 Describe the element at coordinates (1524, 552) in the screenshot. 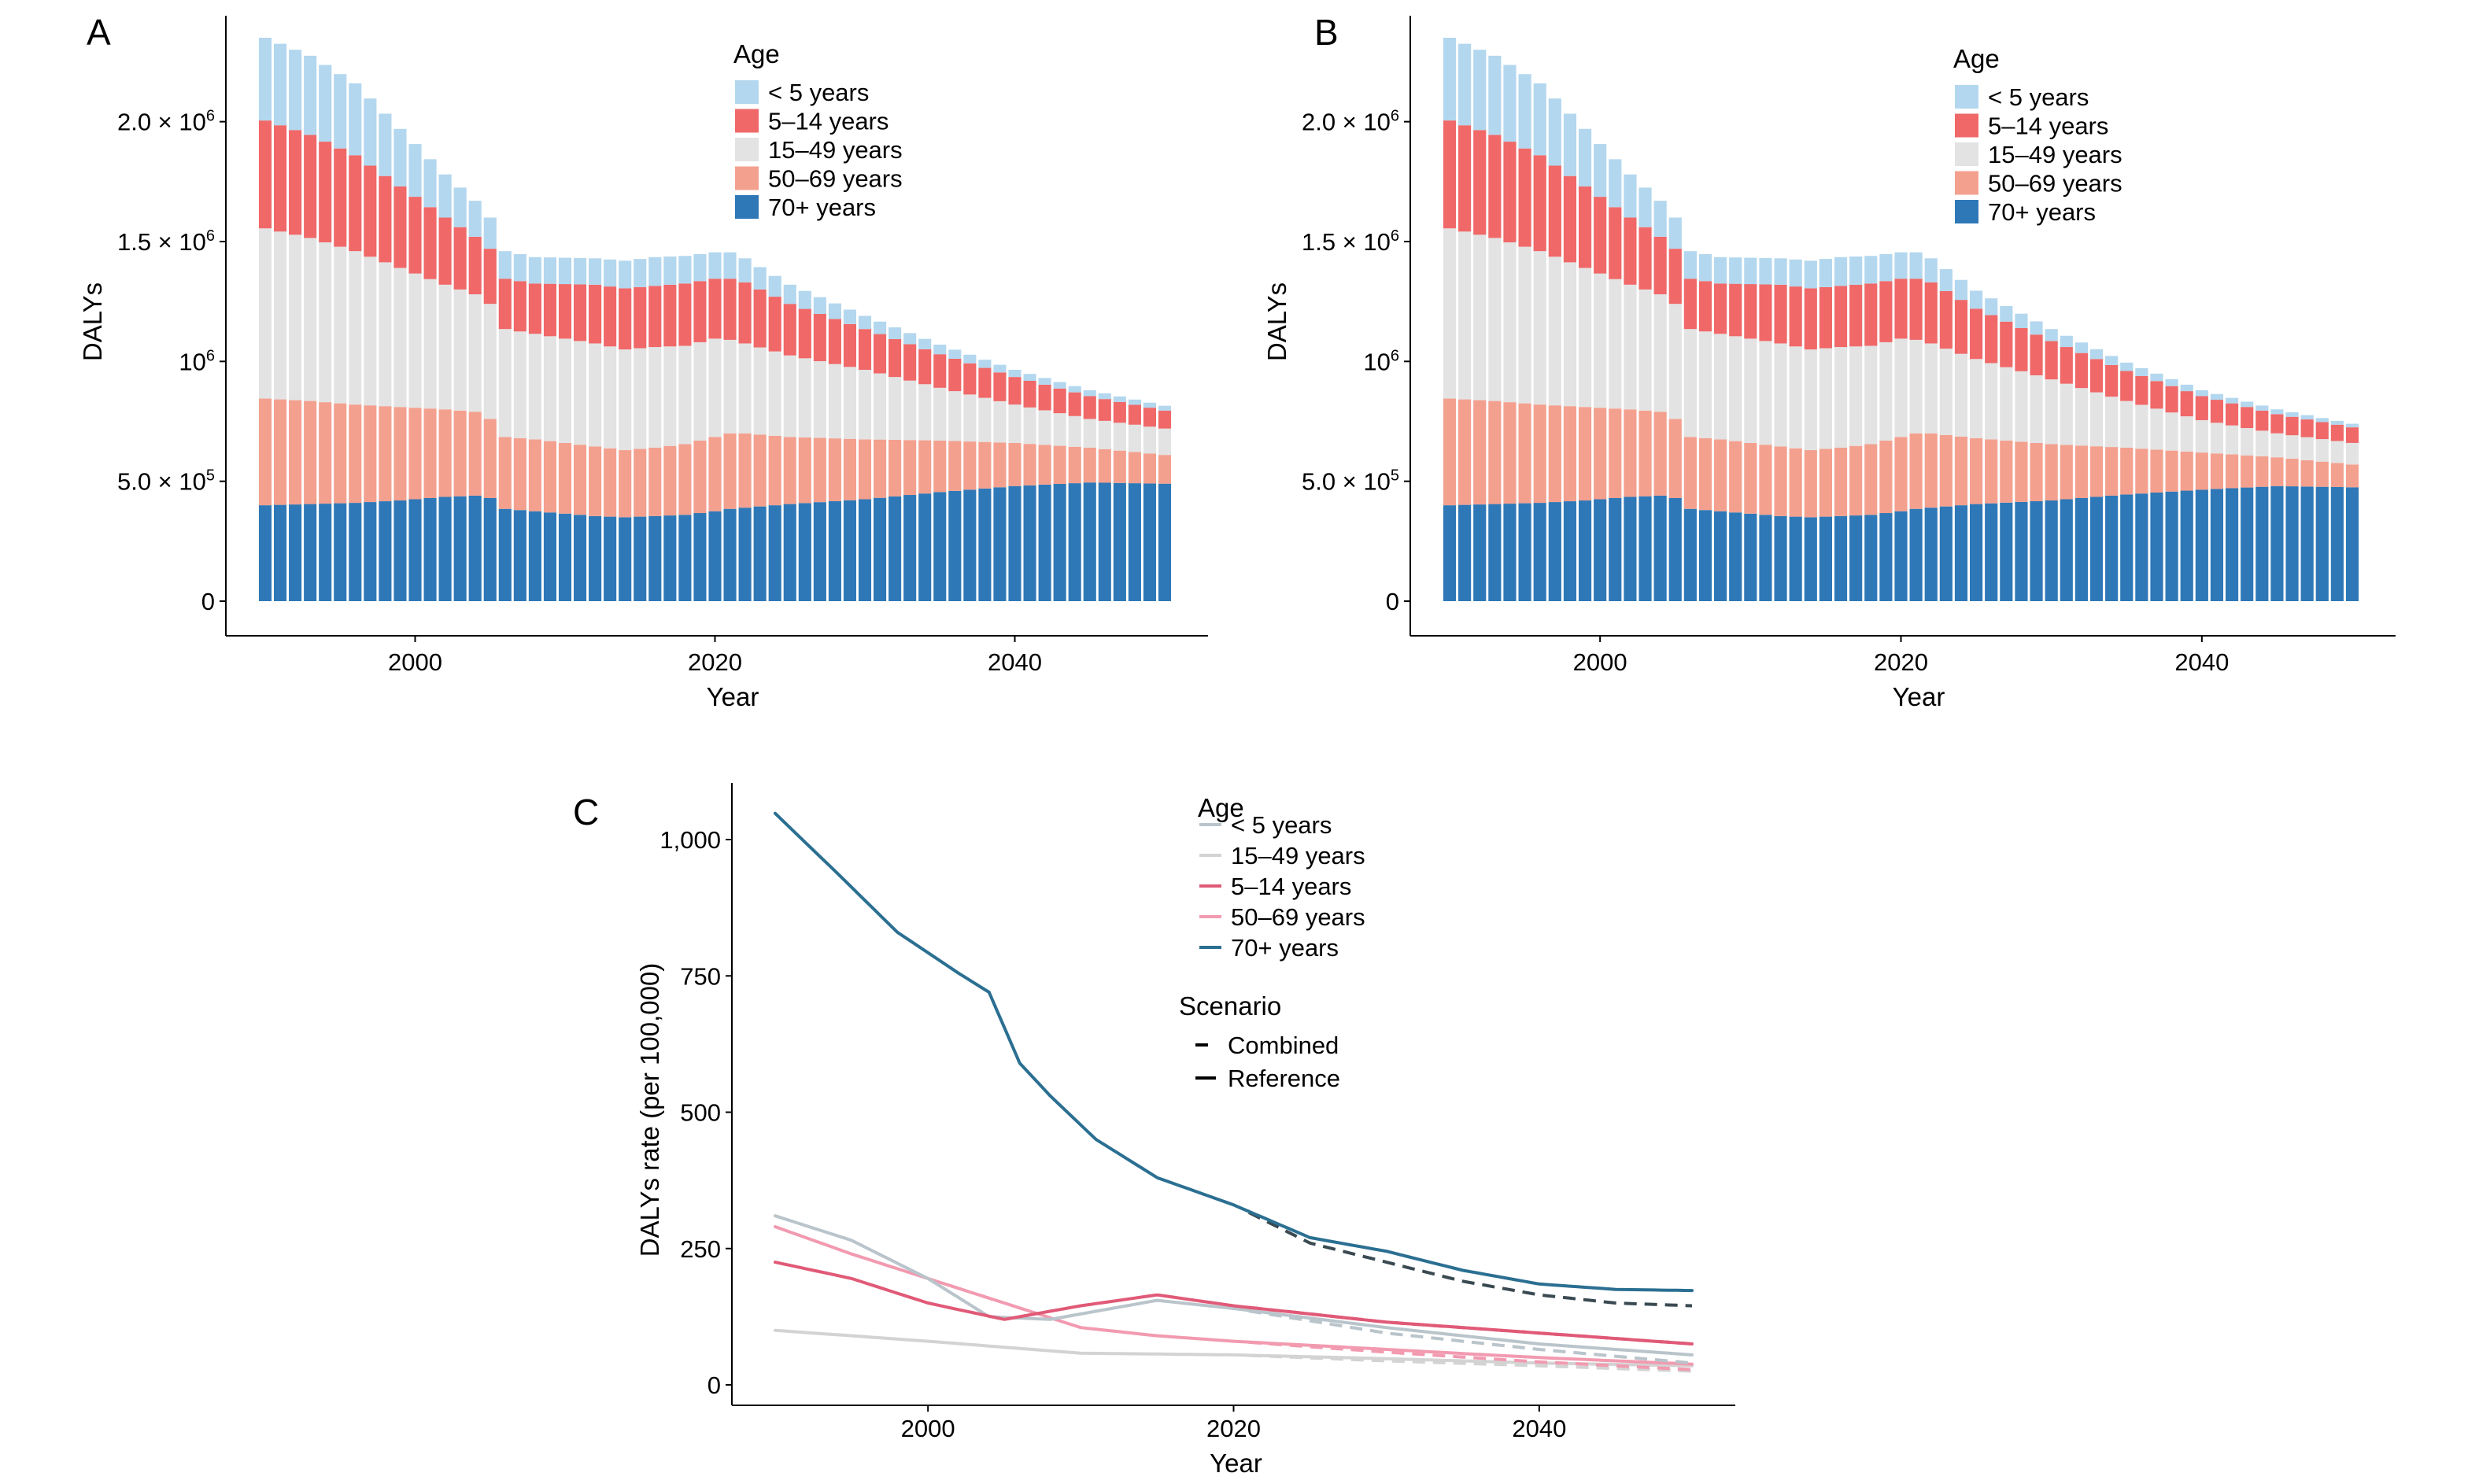

I see `bar-1995-70-years` at that location.